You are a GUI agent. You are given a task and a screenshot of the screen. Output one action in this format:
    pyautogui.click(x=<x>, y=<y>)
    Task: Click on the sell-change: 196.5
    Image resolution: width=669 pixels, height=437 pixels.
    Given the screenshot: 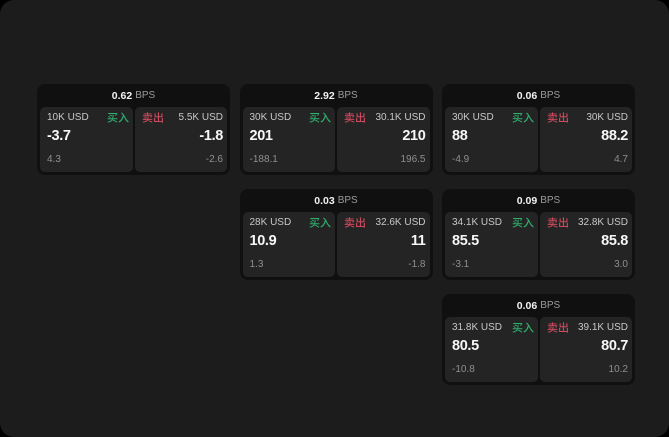 What is the action you would take?
    pyautogui.click(x=413, y=159)
    